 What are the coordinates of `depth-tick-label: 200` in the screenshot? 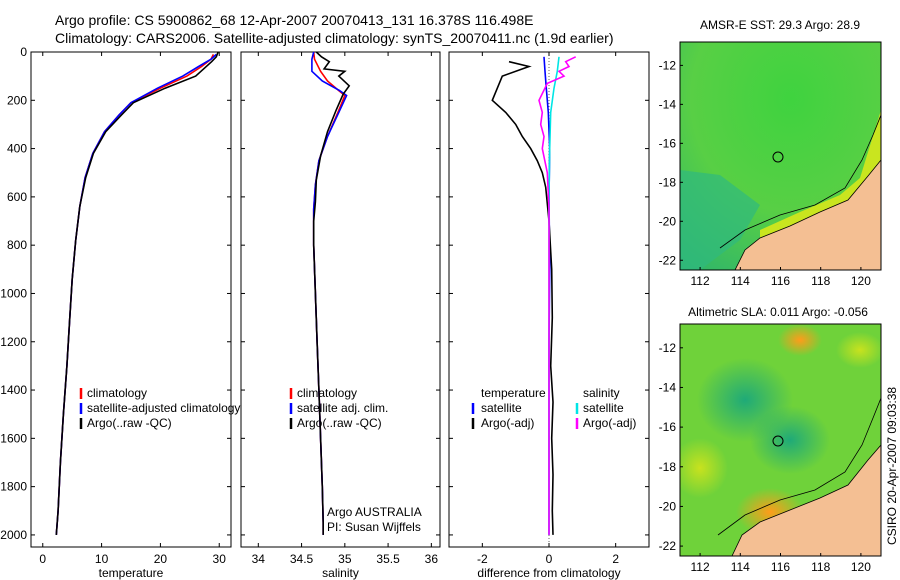 It's located at (17, 100).